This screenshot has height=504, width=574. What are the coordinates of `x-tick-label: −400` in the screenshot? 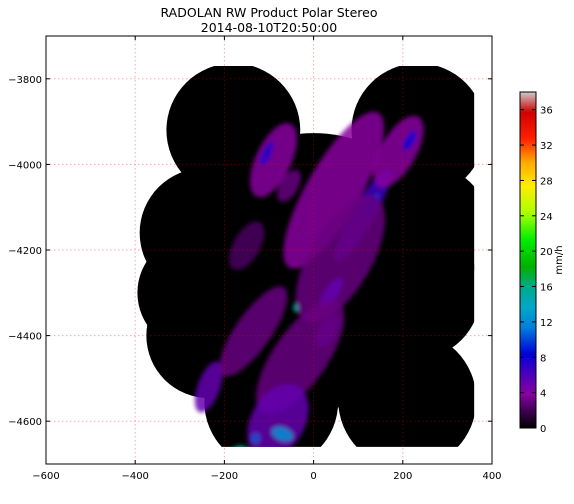 It's located at (134, 476).